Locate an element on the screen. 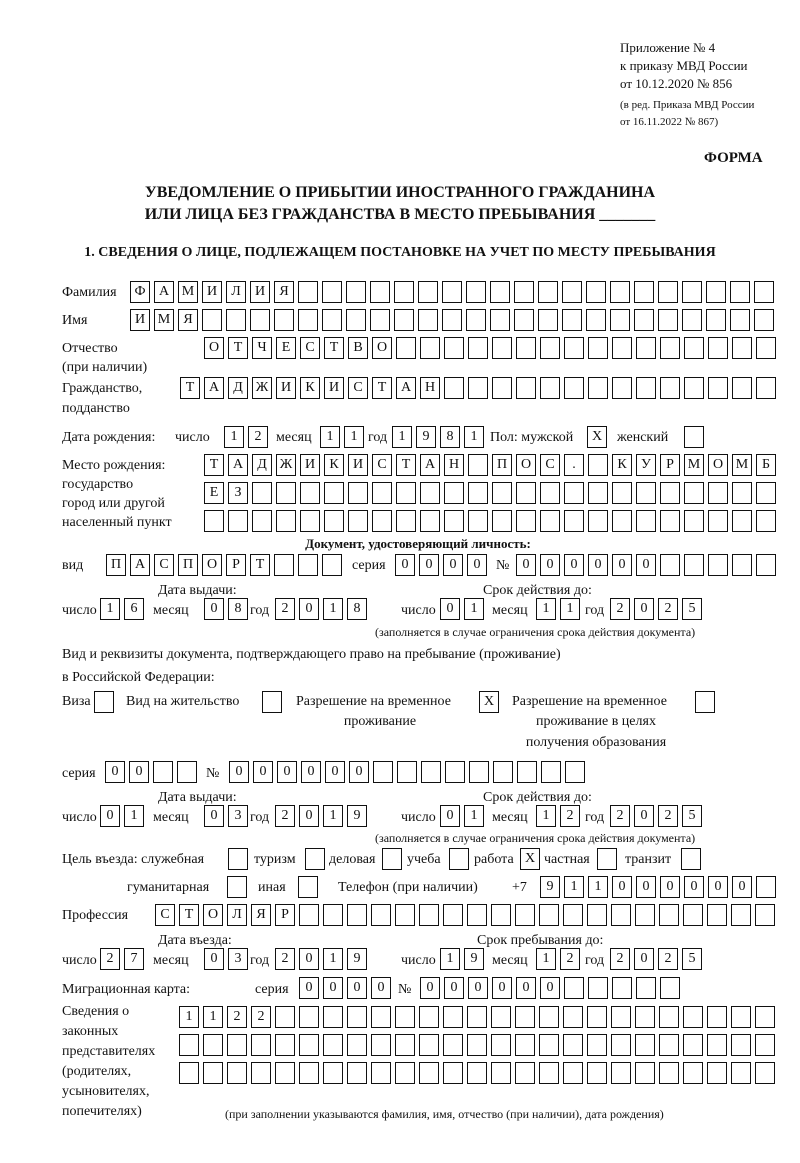 The height and width of the screenshot is (1163, 800). purpose-tourism-checkbox is located at coordinates (315, 859).